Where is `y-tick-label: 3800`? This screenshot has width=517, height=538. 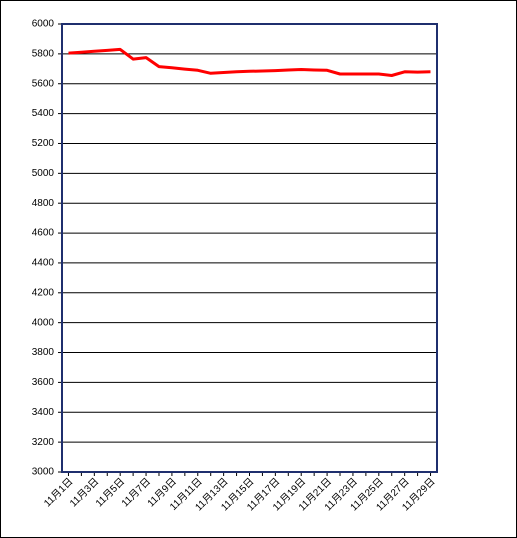
y-tick-label: 3800 is located at coordinates (43, 352).